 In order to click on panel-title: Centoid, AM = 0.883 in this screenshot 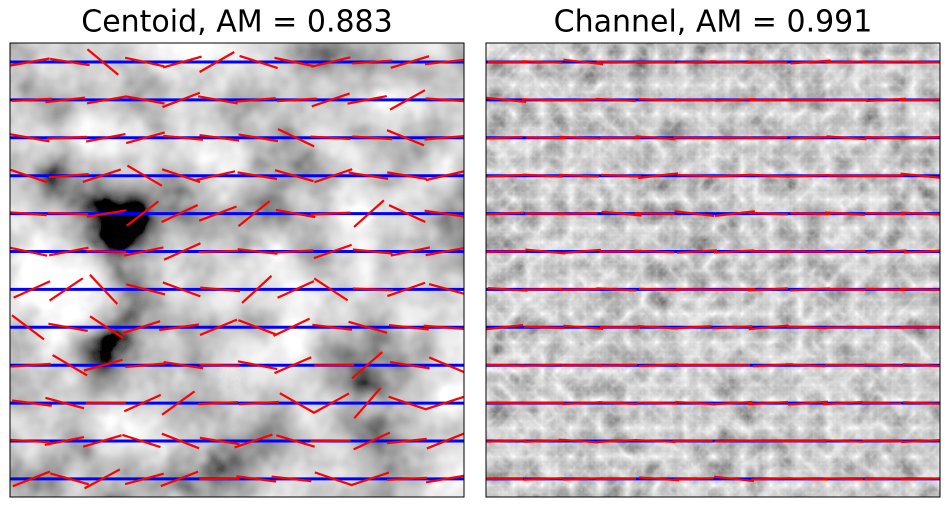, I will do `click(236, 22)`.